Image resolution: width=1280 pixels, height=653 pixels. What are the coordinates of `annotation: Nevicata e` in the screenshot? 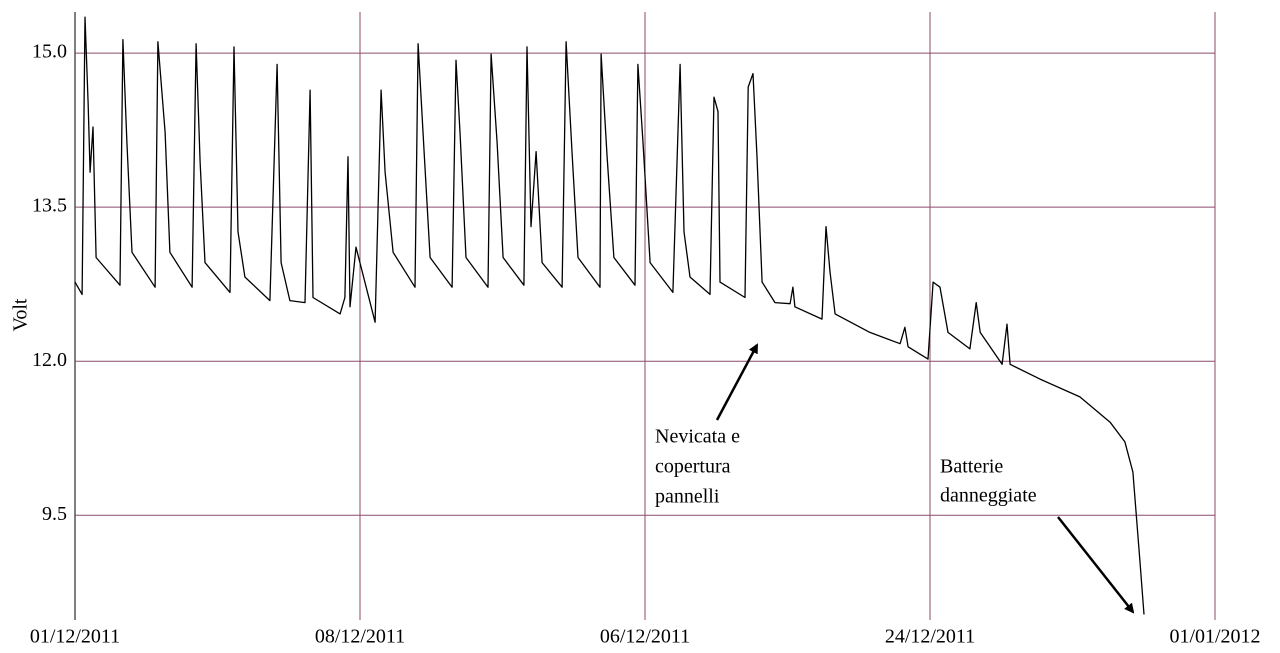 It's located at (697, 437).